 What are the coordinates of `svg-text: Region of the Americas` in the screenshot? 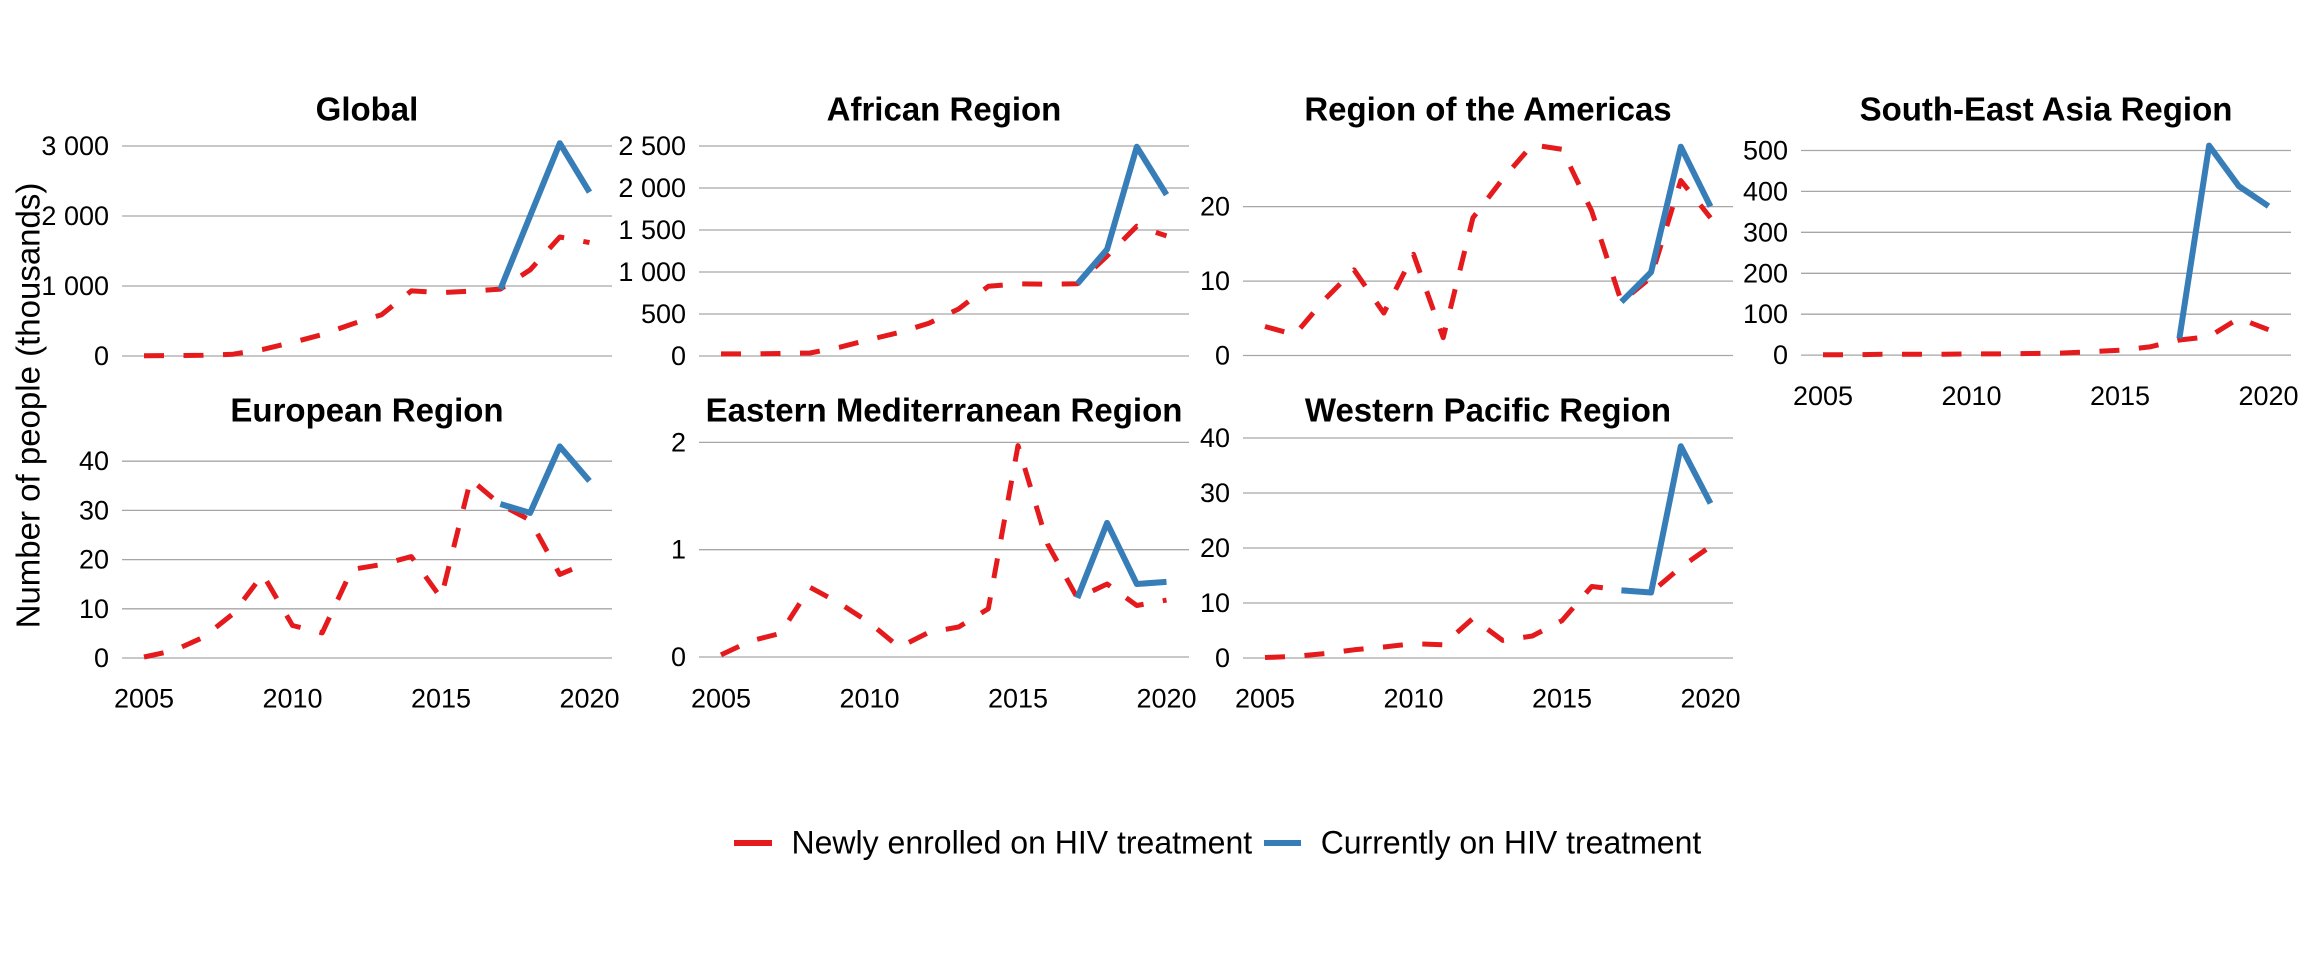 It's located at (1487, 109).